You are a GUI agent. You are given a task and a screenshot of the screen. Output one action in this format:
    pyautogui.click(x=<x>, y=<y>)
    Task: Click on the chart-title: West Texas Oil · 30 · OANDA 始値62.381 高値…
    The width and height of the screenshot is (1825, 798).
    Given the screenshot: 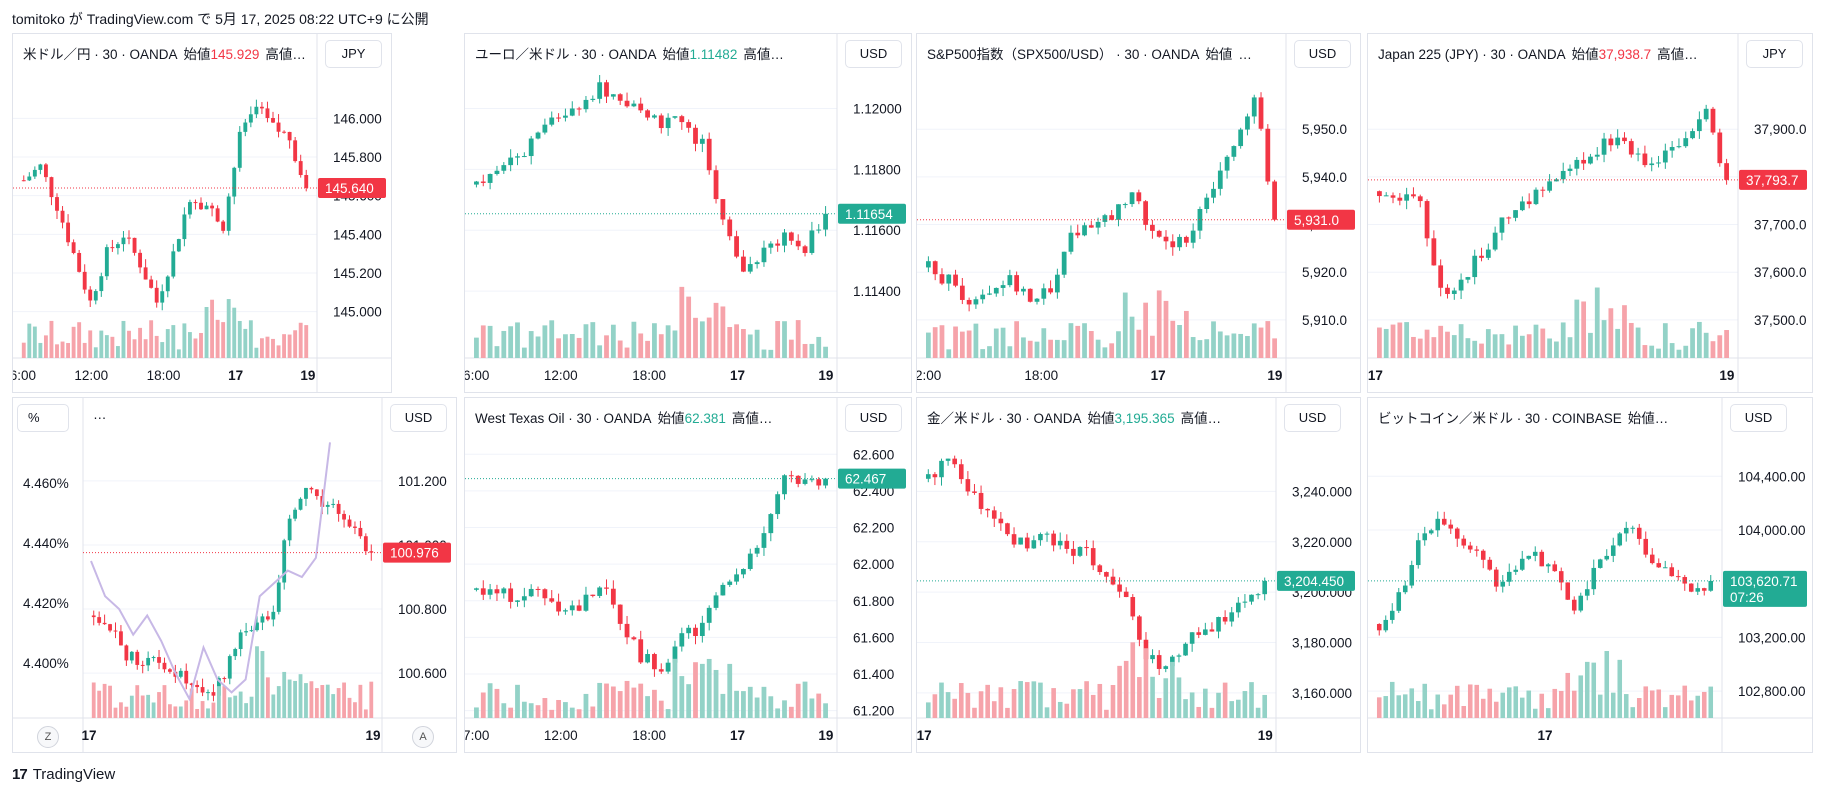 What is the action you would take?
    pyautogui.click(x=623, y=417)
    